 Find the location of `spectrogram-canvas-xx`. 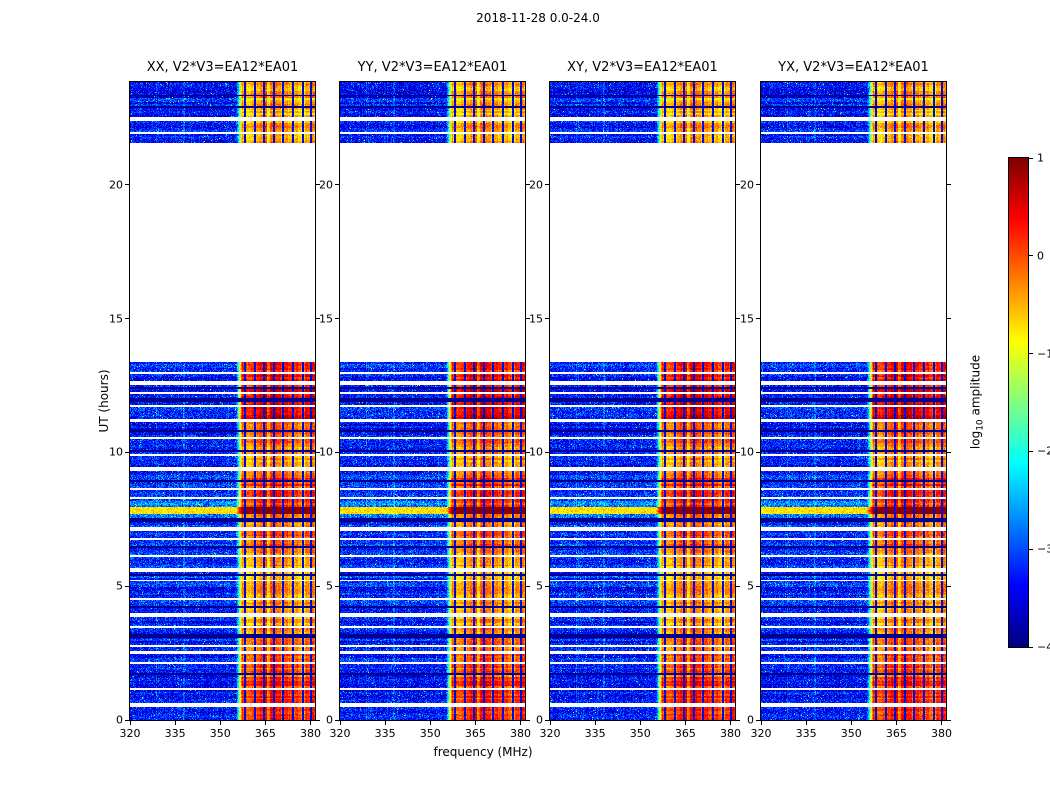

spectrogram-canvas-xx is located at coordinates (222, 401).